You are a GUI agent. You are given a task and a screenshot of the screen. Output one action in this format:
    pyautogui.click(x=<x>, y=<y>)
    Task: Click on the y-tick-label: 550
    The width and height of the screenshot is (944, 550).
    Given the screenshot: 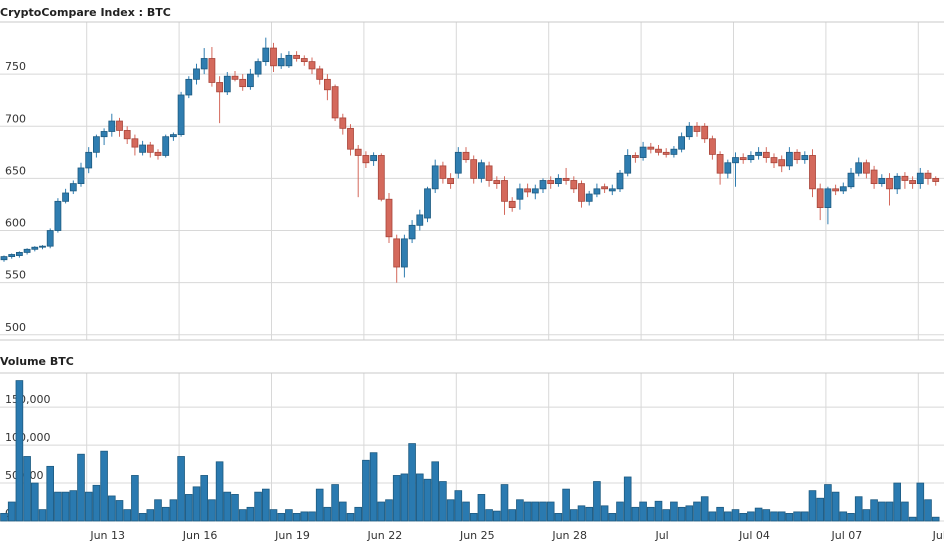 What is the action you would take?
    pyautogui.click(x=15, y=275)
    